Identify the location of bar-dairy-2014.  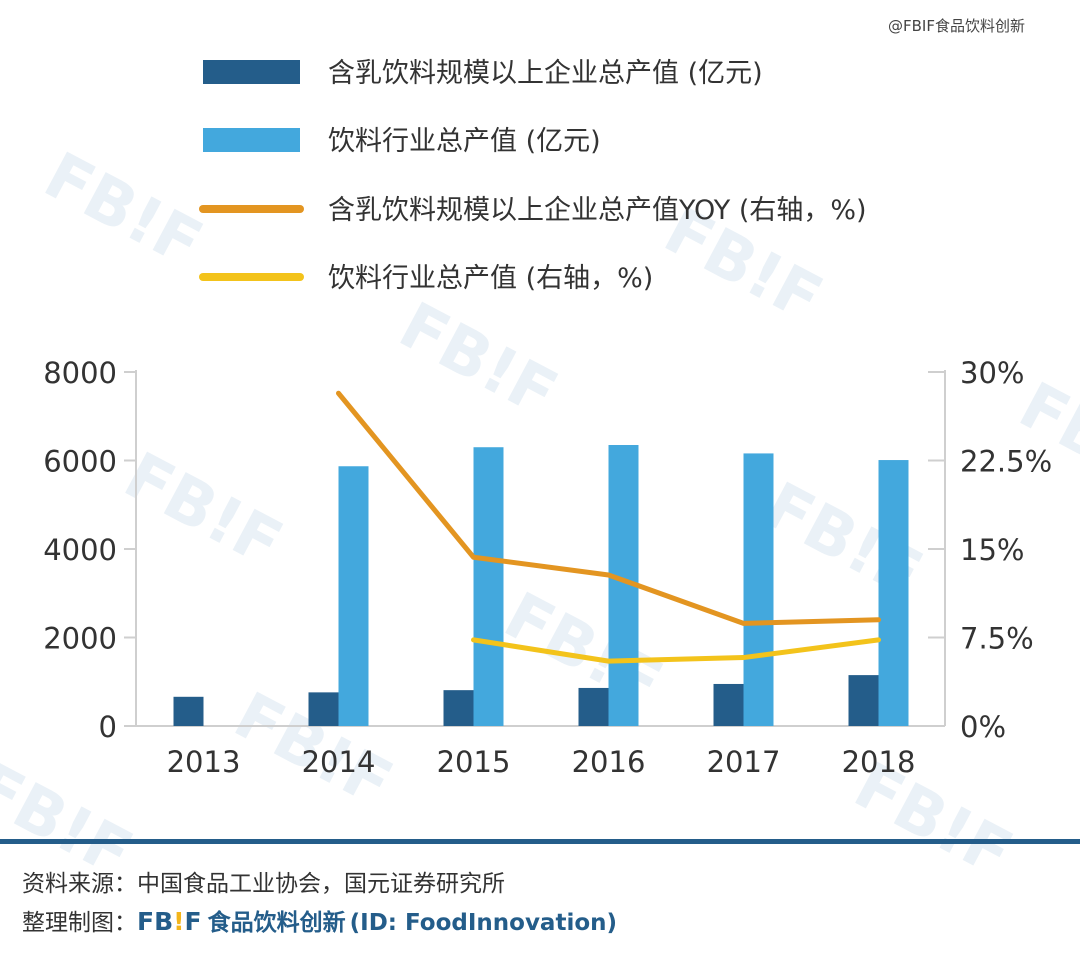
(323, 709).